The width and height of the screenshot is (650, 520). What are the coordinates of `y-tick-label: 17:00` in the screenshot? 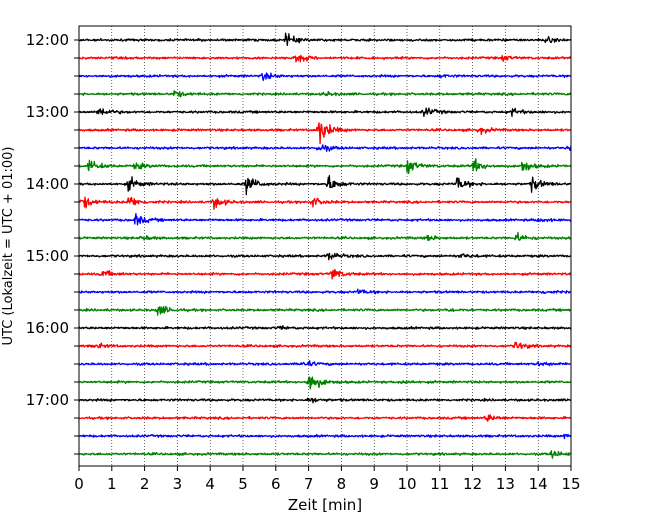 It's located at (47, 400).